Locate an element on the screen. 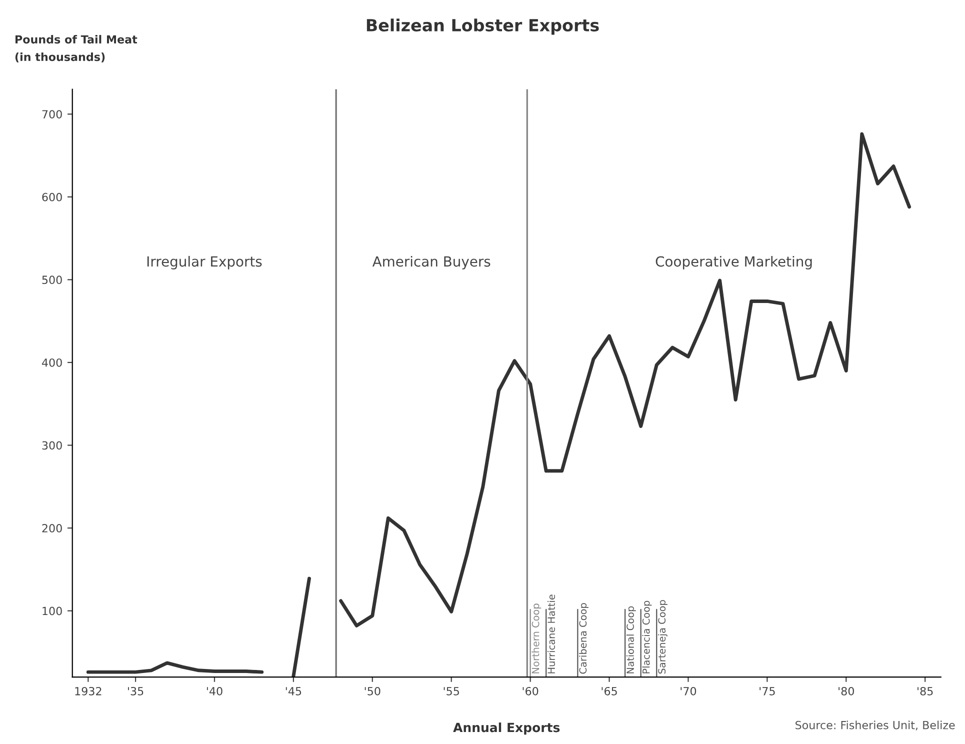 This screenshot has width=965, height=744. y-tick-label: 500 is located at coordinates (52, 280).